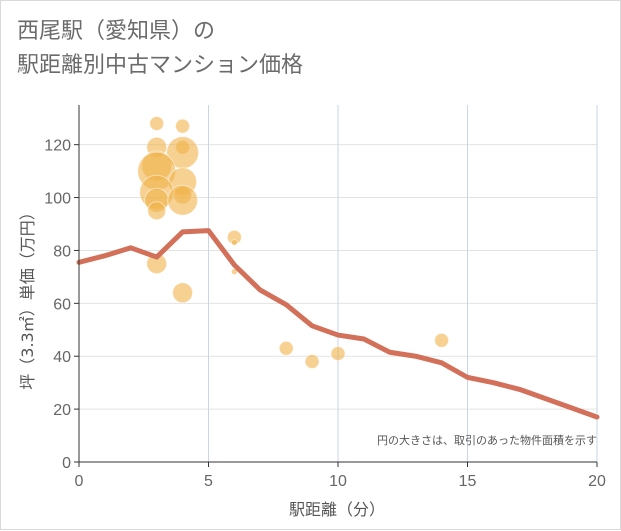 The height and width of the screenshot is (531, 621). I want to click on x-axis-label: 駅距離（分）, so click(337, 509).